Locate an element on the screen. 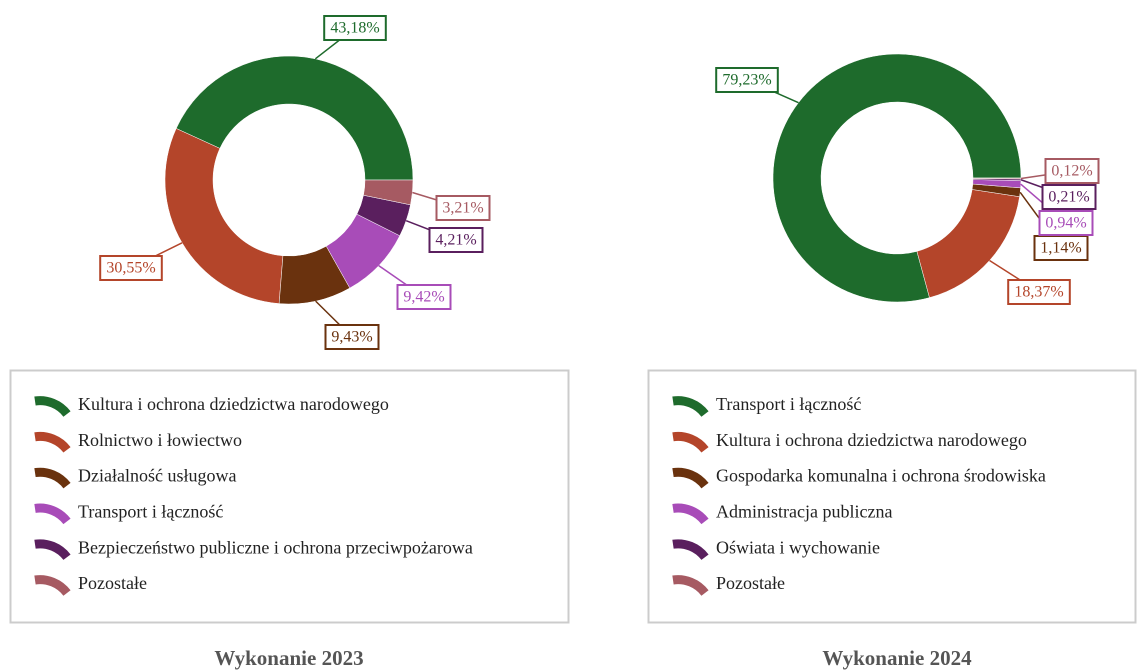  data-label: 4,21% is located at coordinates (455, 240).